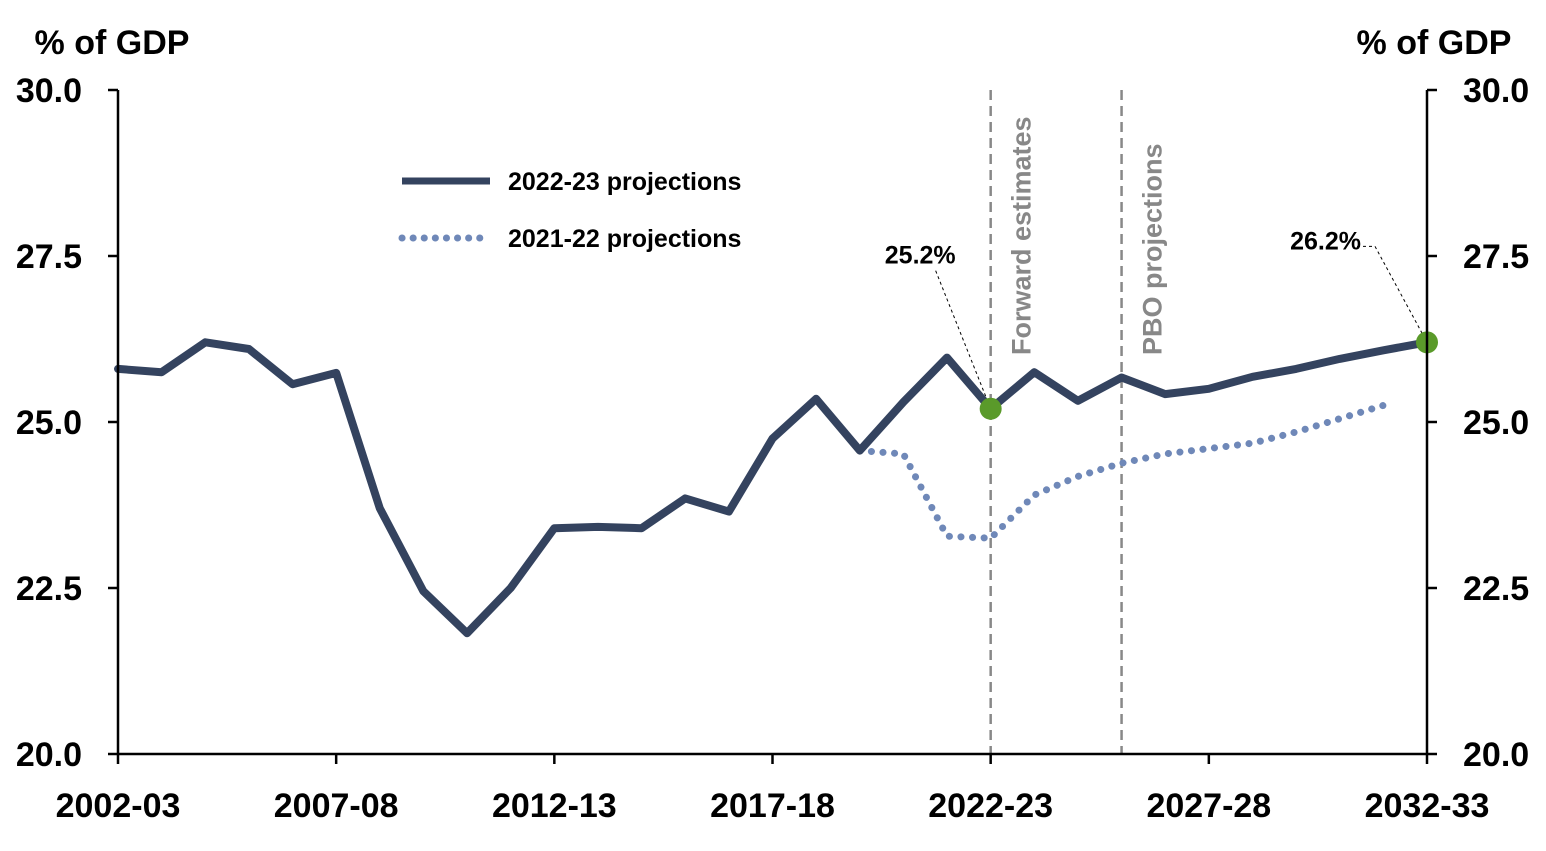 The width and height of the screenshot is (1546, 851). I want to click on vertical-markers: Forward estimates PBO projections, so click(1078, 422).